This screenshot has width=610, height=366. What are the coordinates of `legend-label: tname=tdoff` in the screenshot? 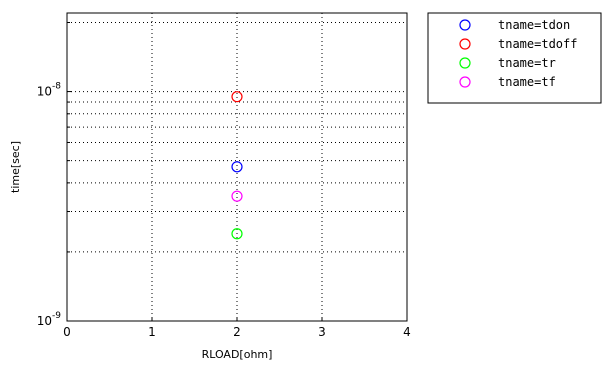 It's located at (537, 44).